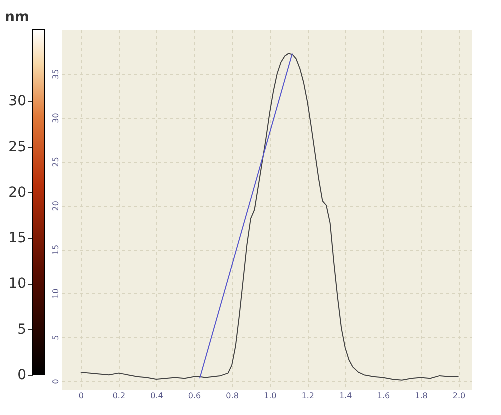  What do you see at coordinates (56, 118) in the screenshot?
I see `y-tick-label: 30` at bounding box center [56, 118].